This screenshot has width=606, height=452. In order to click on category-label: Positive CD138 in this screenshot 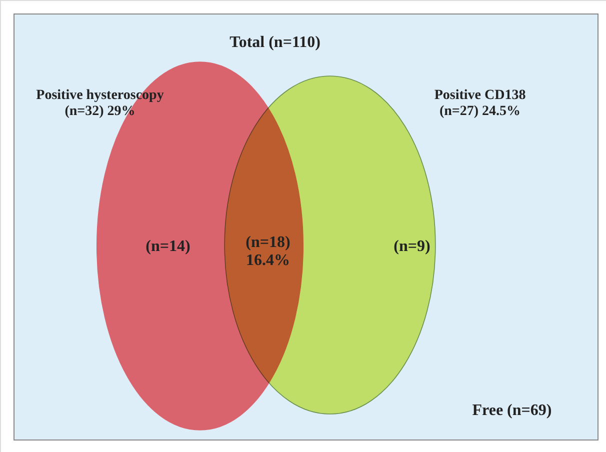, I will do `click(480, 95)`.